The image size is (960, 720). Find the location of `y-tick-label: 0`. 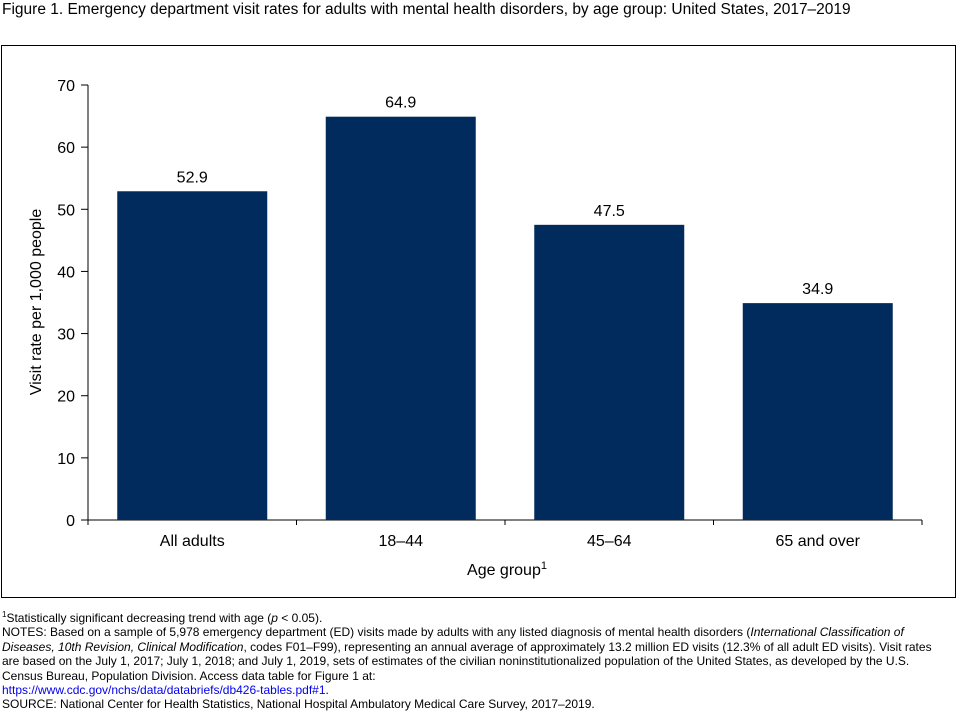

y-tick-label: 0 is located at coordinates (70, 521).